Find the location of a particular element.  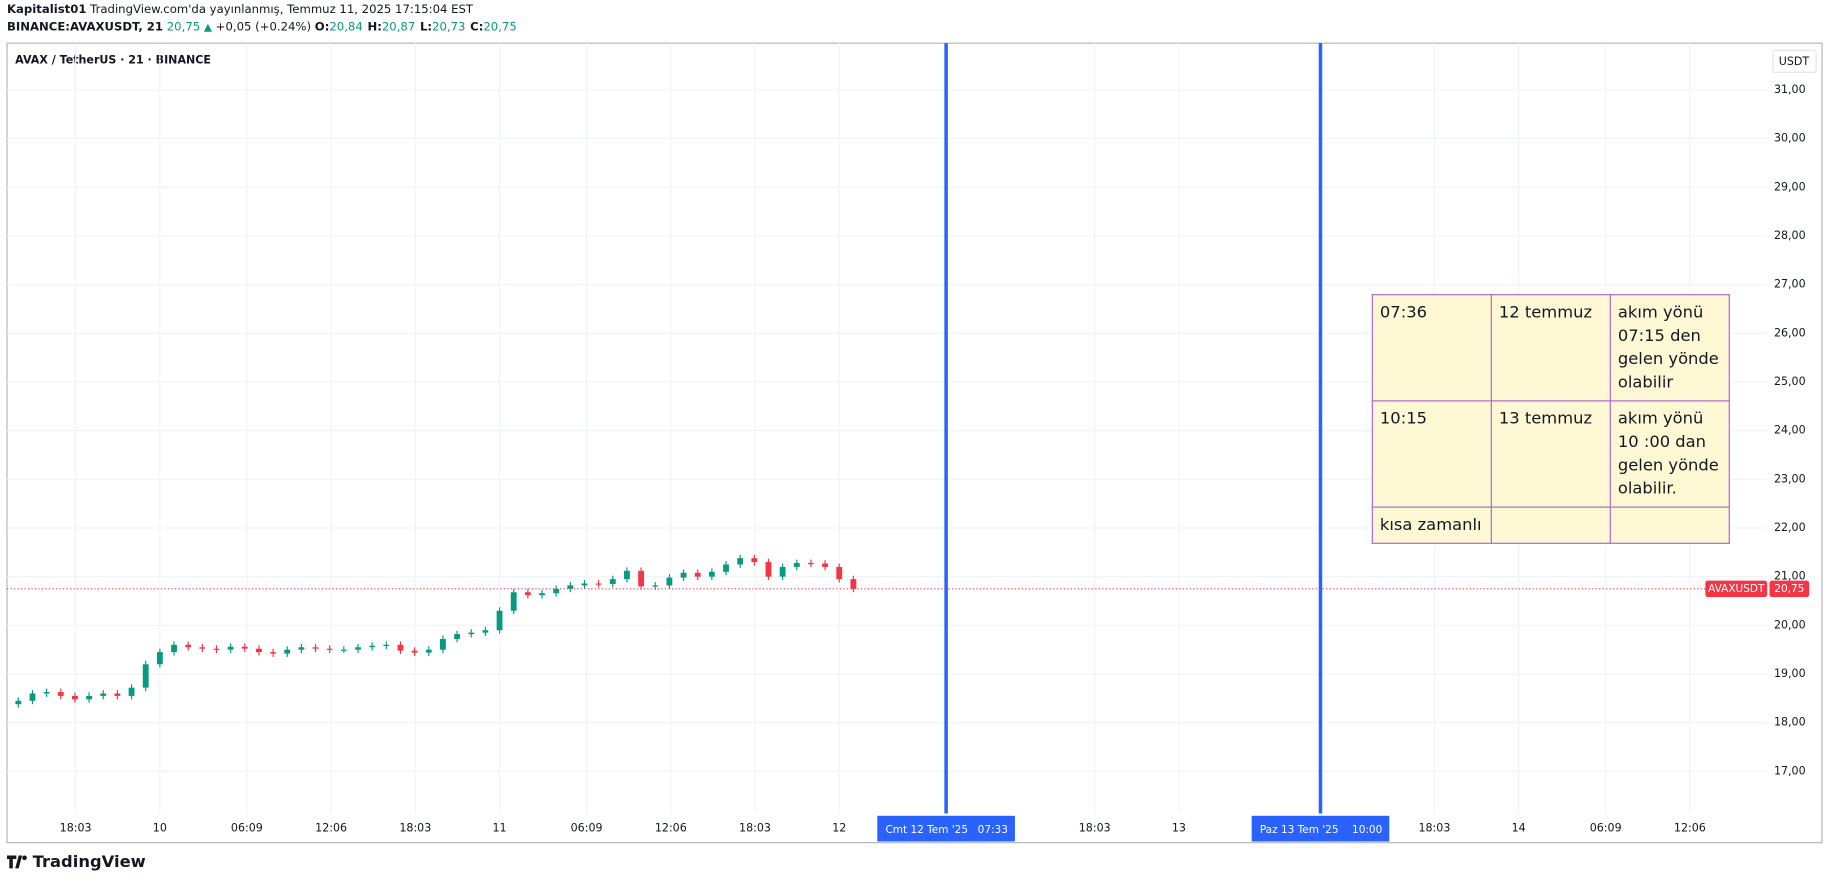

x-tick-label: 14 is located at coordinates (1519, 828).